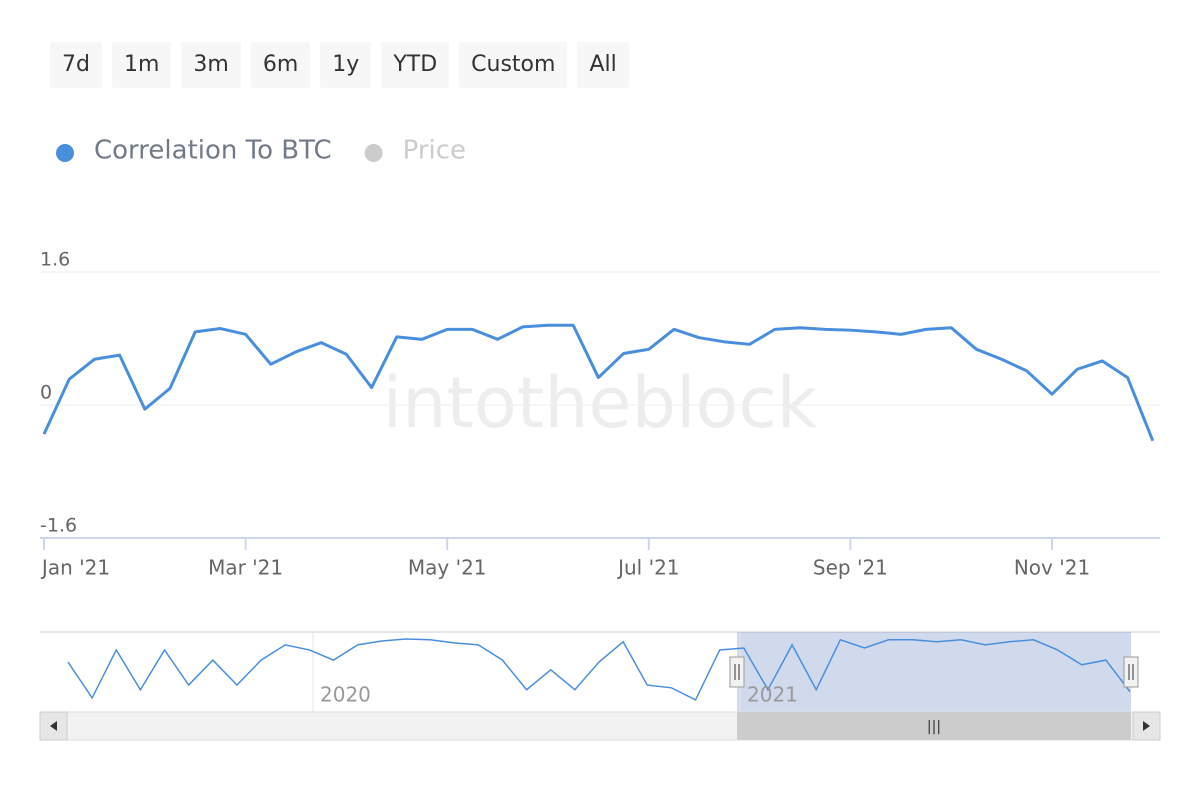 The image size is (1200, 800). Describe the element at coordinates (513, 65) in the screenshot. I see `range-button: Custom` at that location.